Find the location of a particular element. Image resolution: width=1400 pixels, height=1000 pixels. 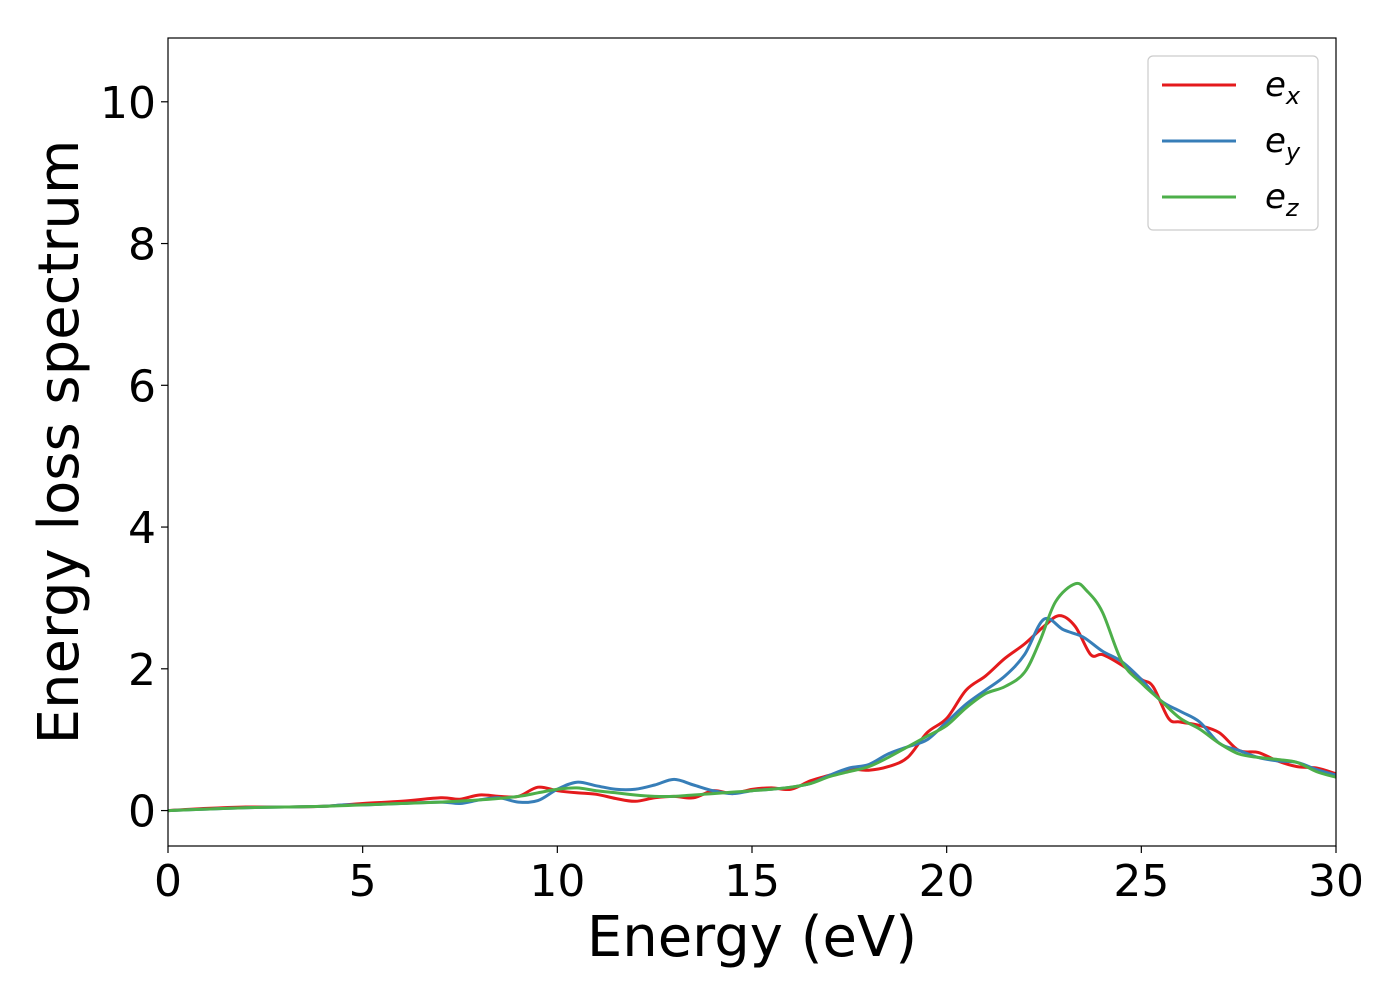

x-axis-ticks: 0 5 10 15 20 25 30 is located at coordinates (759, 876).